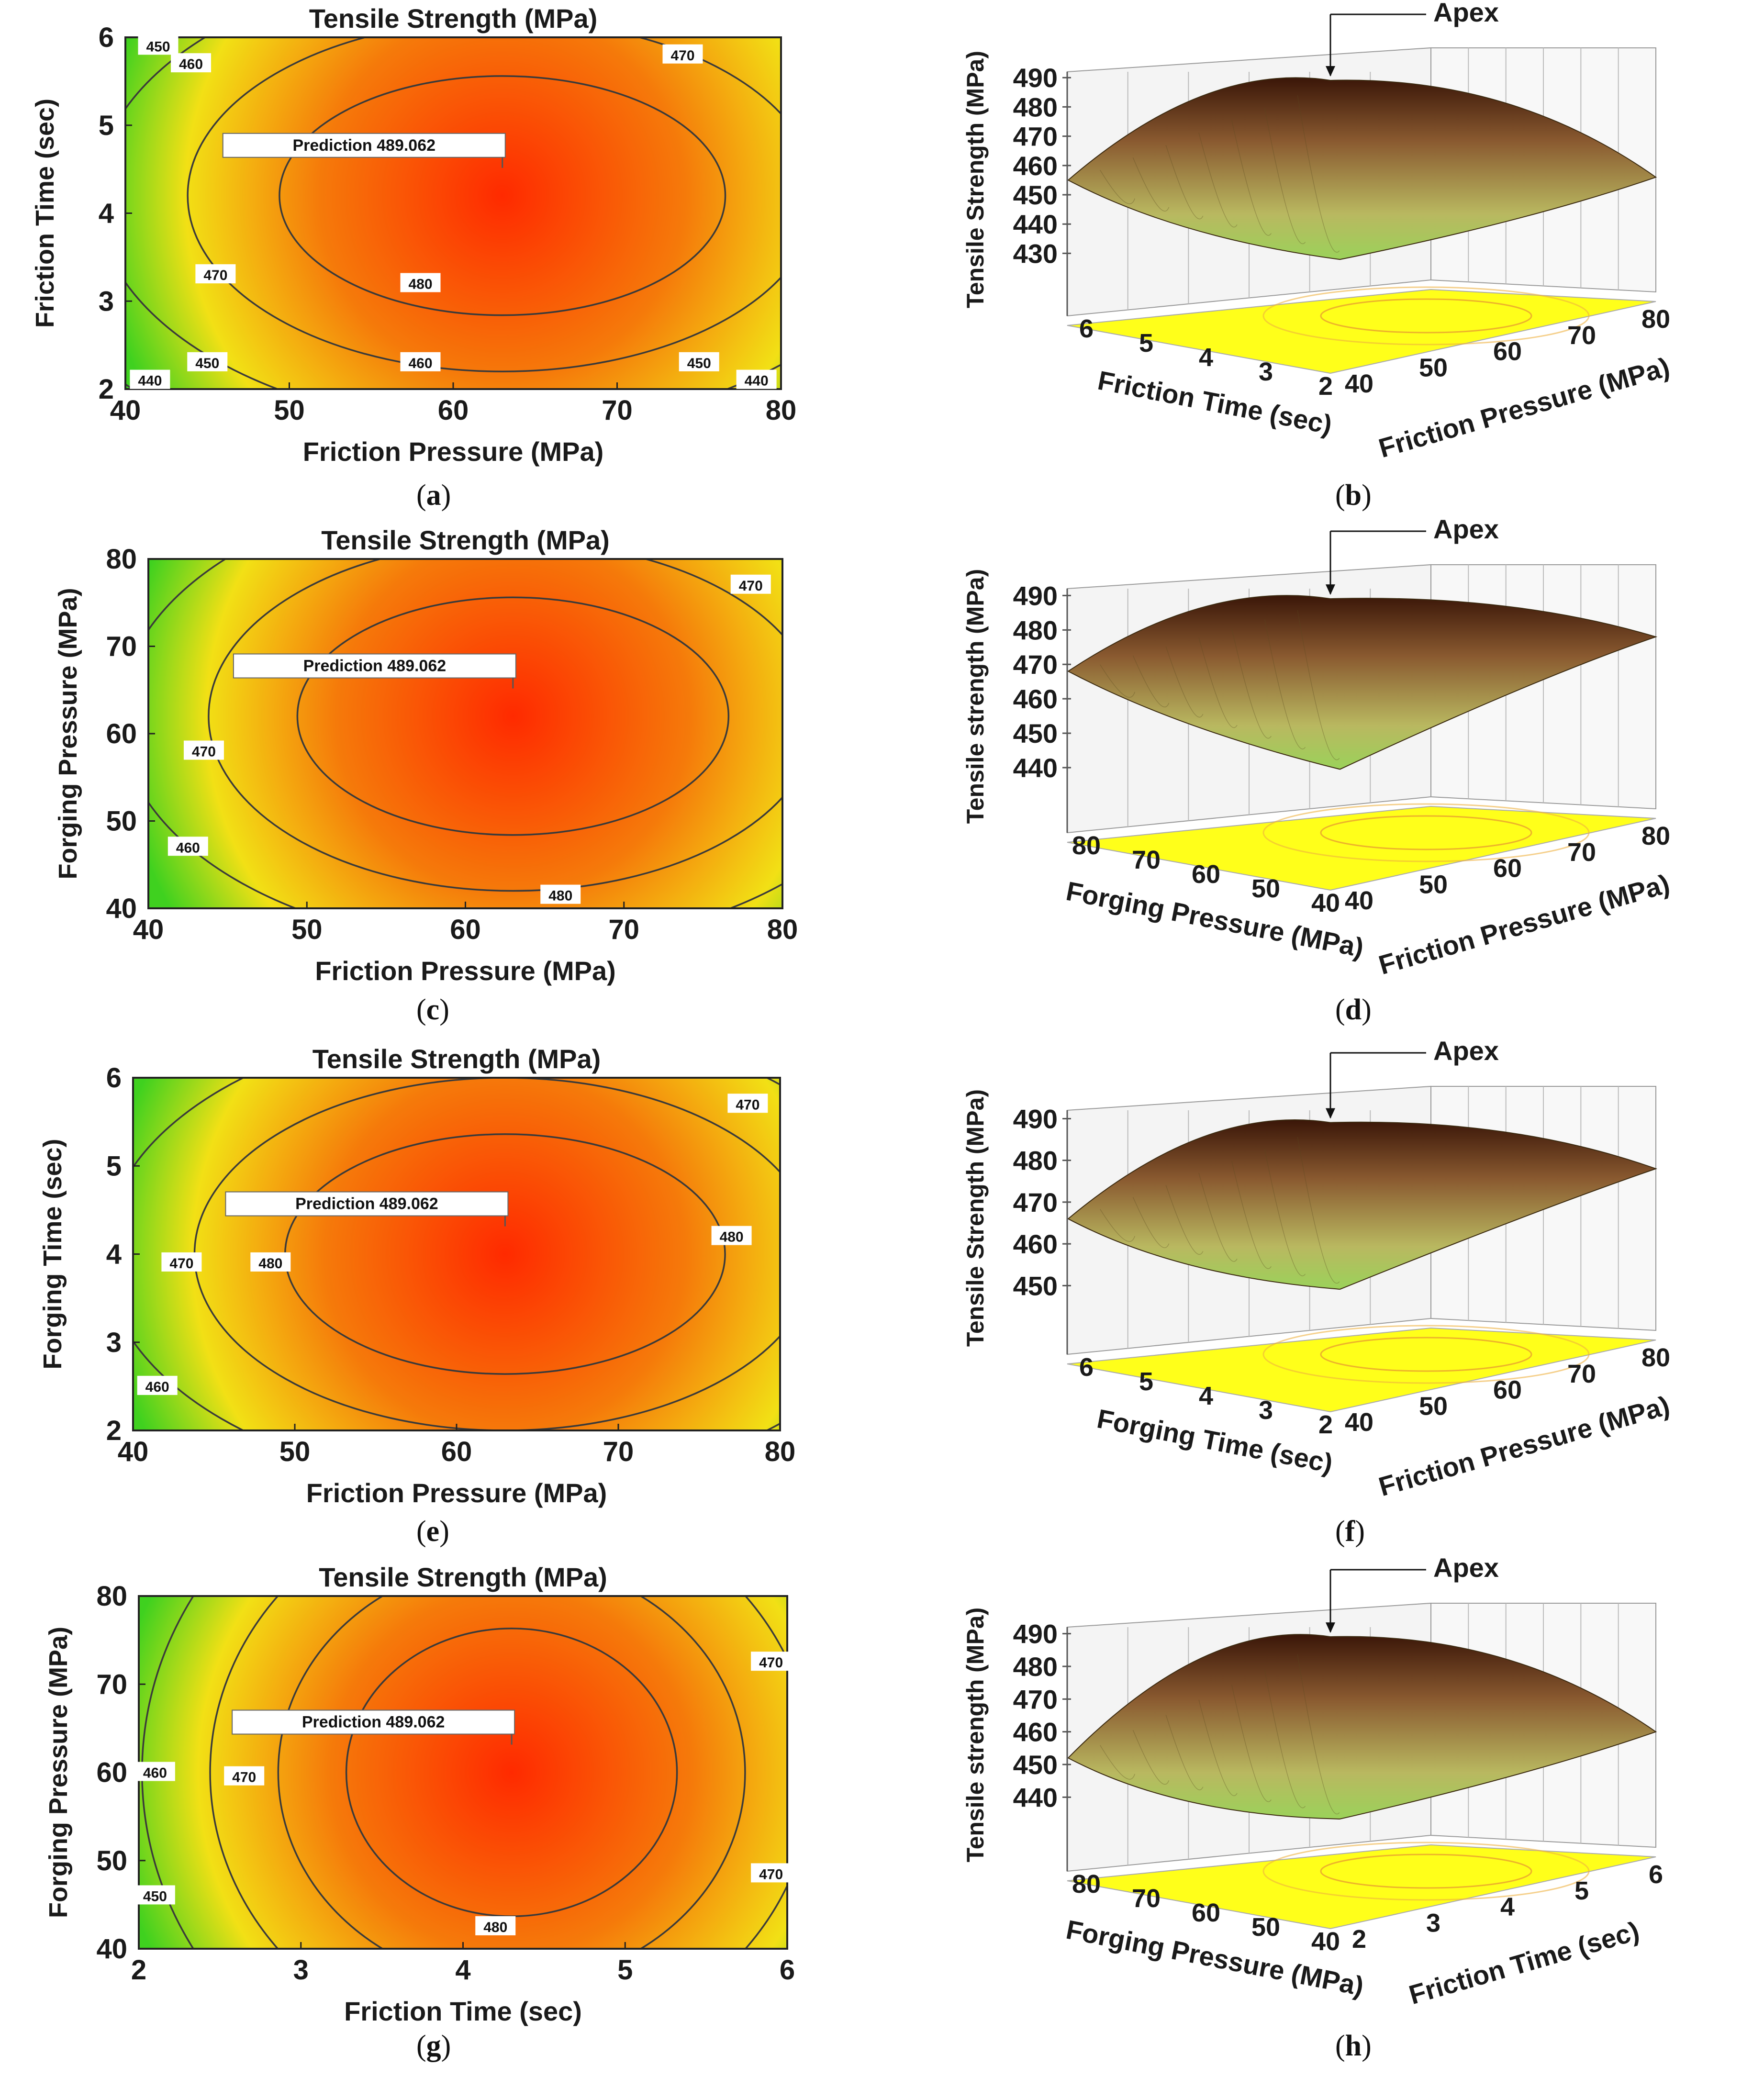  Describe the element at coordinates (456, 1493) in the screenshot. I see `x-axis-label: Friction Pressure (MPa)` at that location.